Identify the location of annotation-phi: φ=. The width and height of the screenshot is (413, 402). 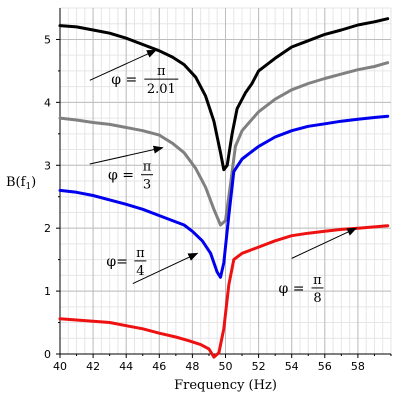
(117, 262).